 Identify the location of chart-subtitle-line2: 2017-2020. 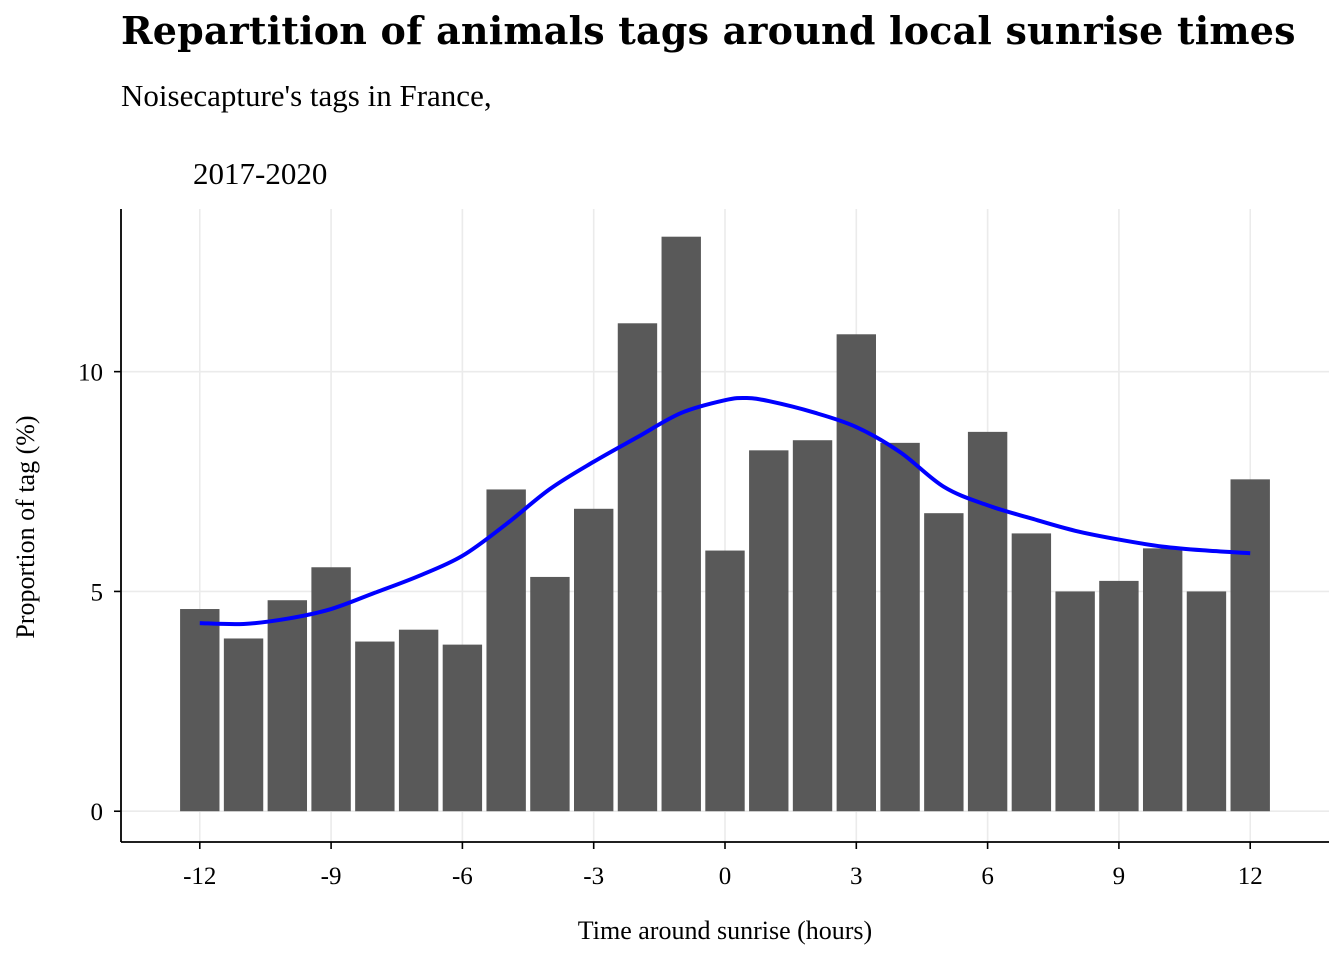
(260, 173).